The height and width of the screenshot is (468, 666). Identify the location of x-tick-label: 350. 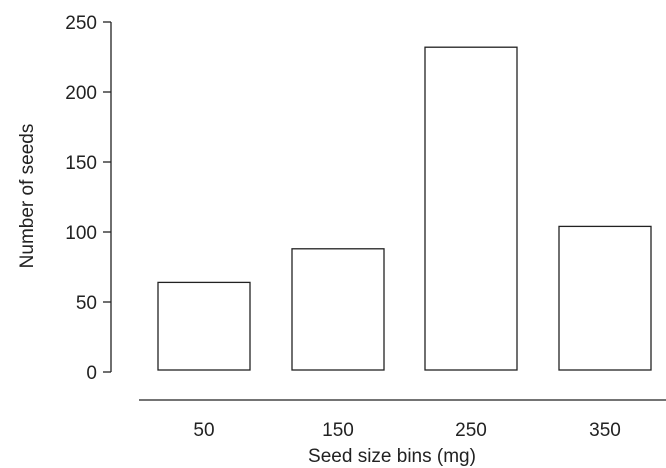
(605, 430).